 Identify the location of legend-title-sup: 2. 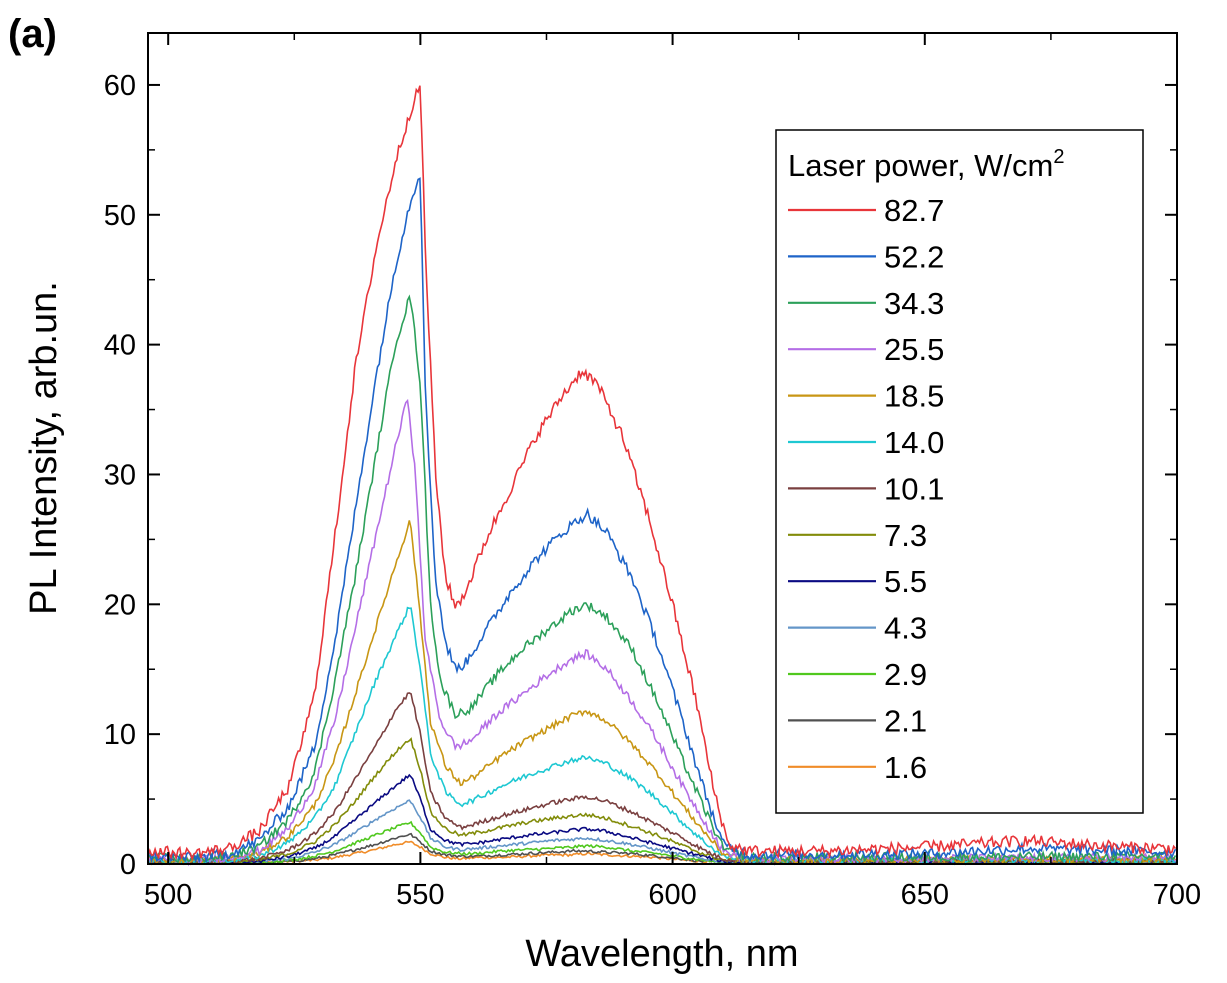
(1058, 157).